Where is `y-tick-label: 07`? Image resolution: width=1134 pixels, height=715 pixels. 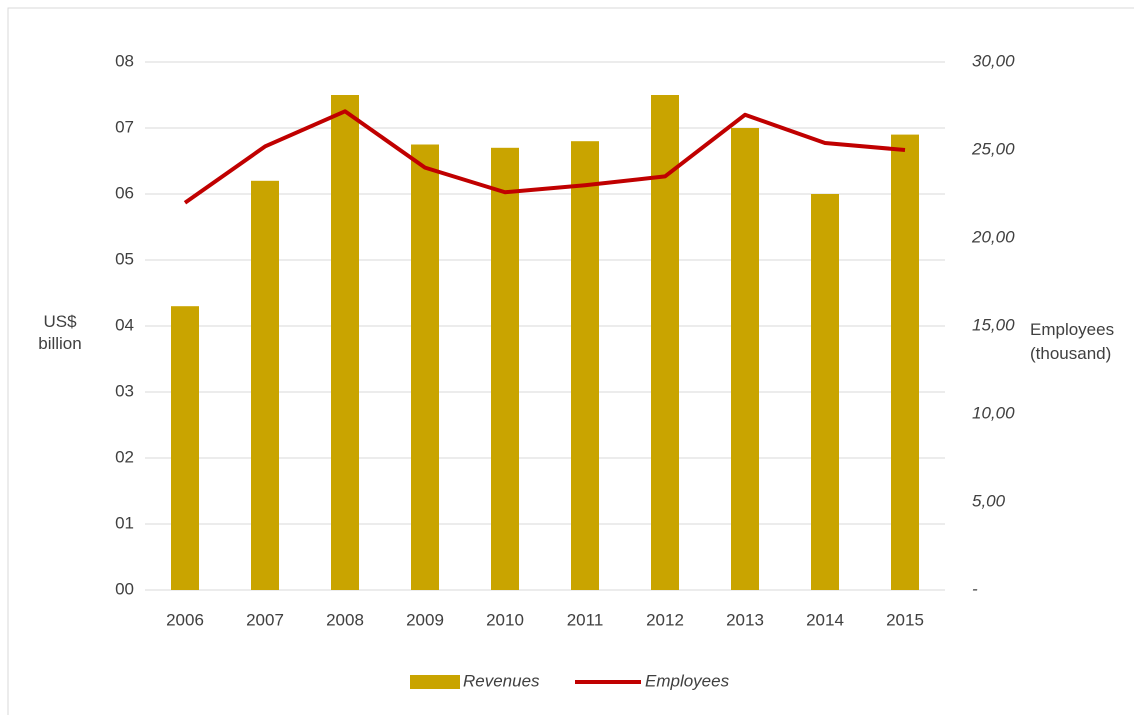 y-tick-label: 07 is located at coordinates (124, 126).